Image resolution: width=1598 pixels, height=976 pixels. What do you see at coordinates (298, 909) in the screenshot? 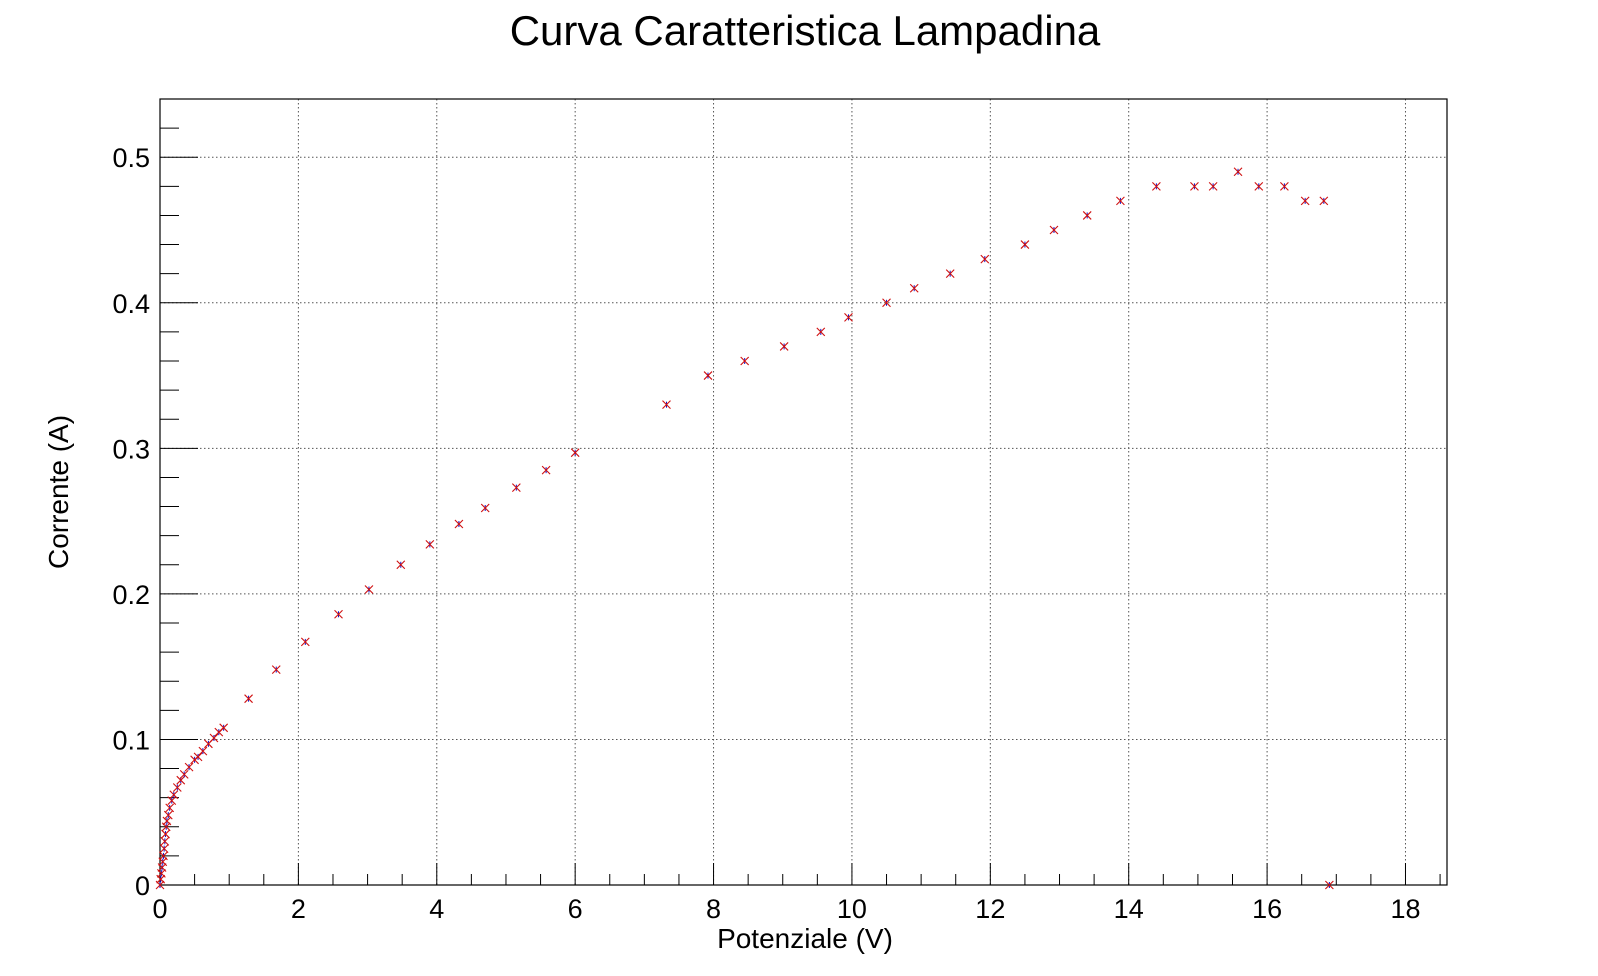
I see `x-tick-label: 2` at bounding box center [298, 909].